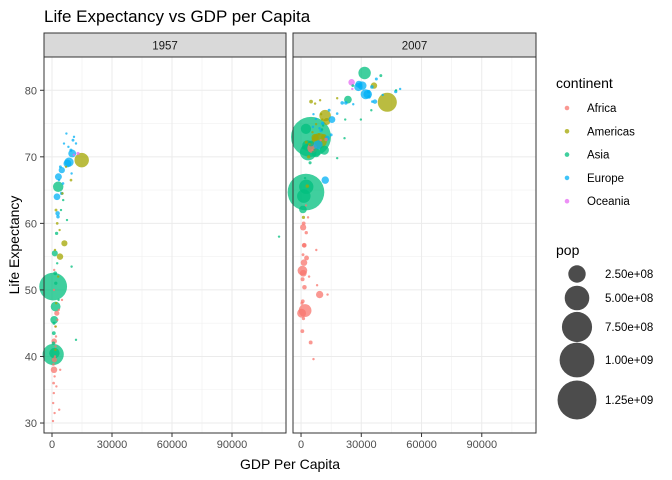  I want to click on legend-label-africa: Africa, so click(602, 109).